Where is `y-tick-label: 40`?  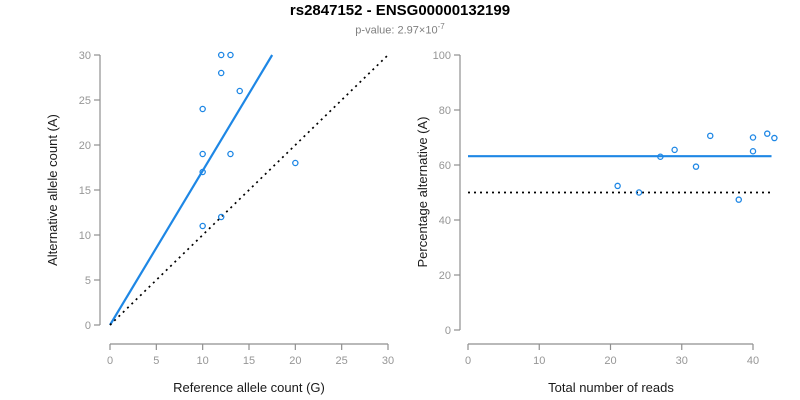 y-tick-label: 40 is located at coordinates (445, 221).